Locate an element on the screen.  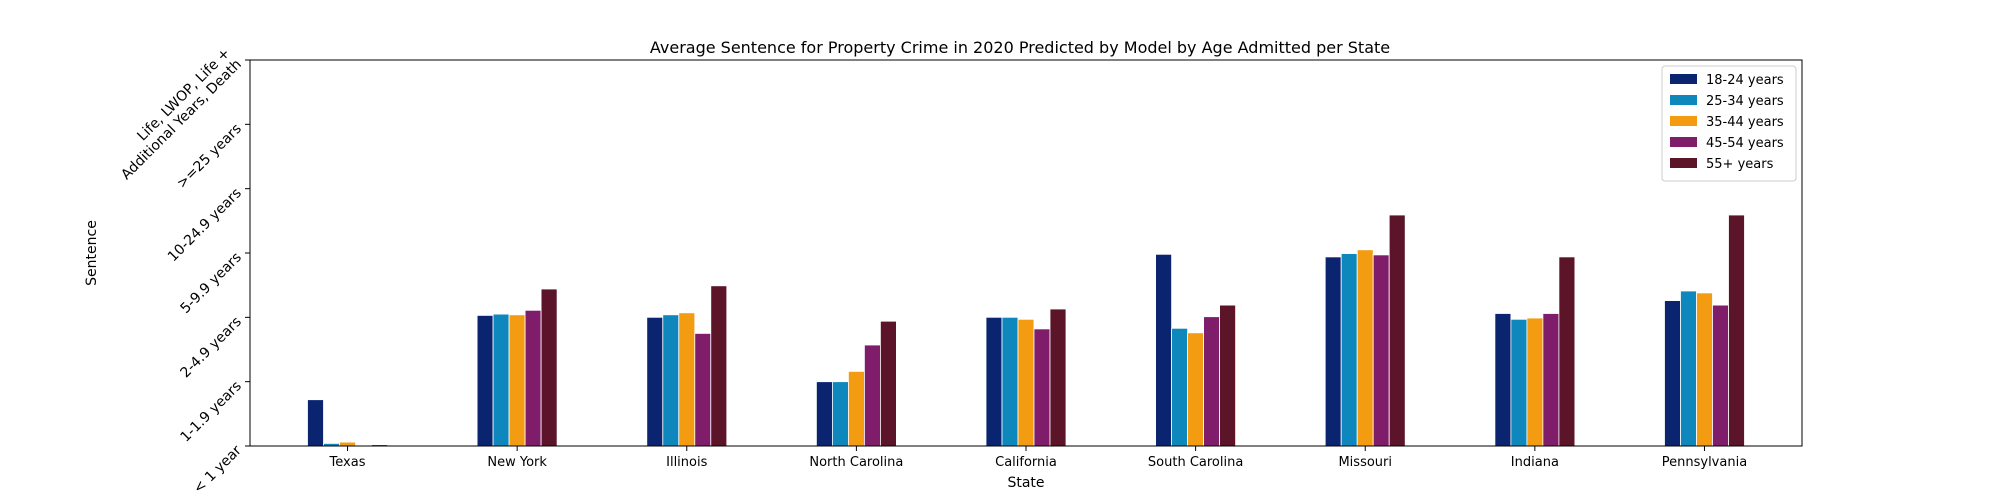
x-tick-label-north-carolina: North Carolina is located at coordinates (856, 462).